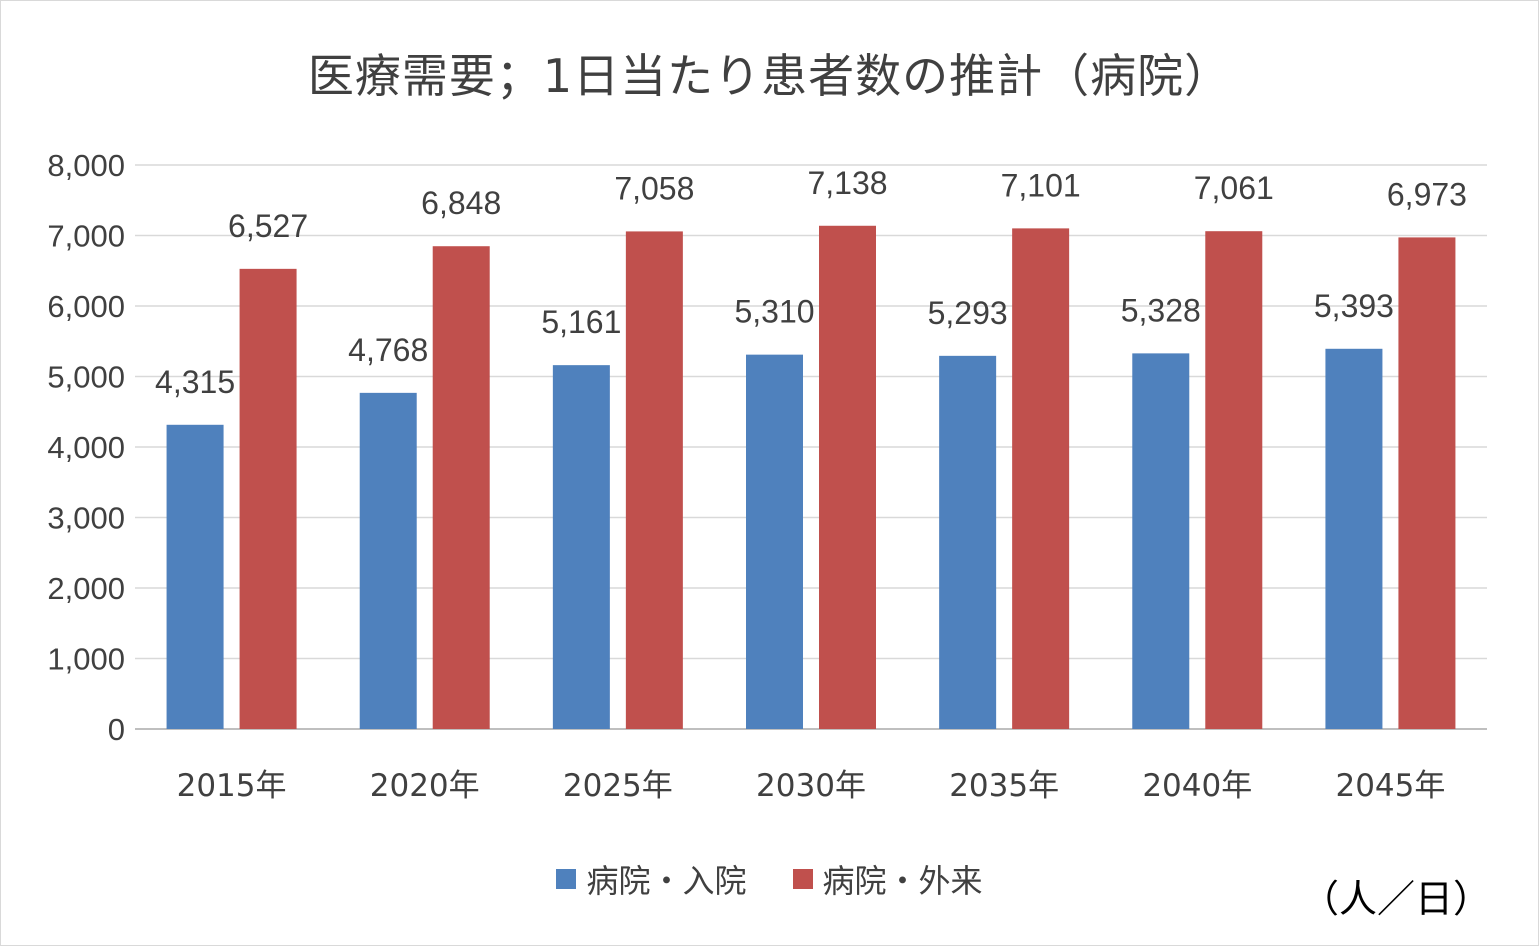 This screenshot has width=1539, height=946. Describe the element at coordinates (1390, 786) in the screenshot. I see `x-tick-label: 2045年` at that location.